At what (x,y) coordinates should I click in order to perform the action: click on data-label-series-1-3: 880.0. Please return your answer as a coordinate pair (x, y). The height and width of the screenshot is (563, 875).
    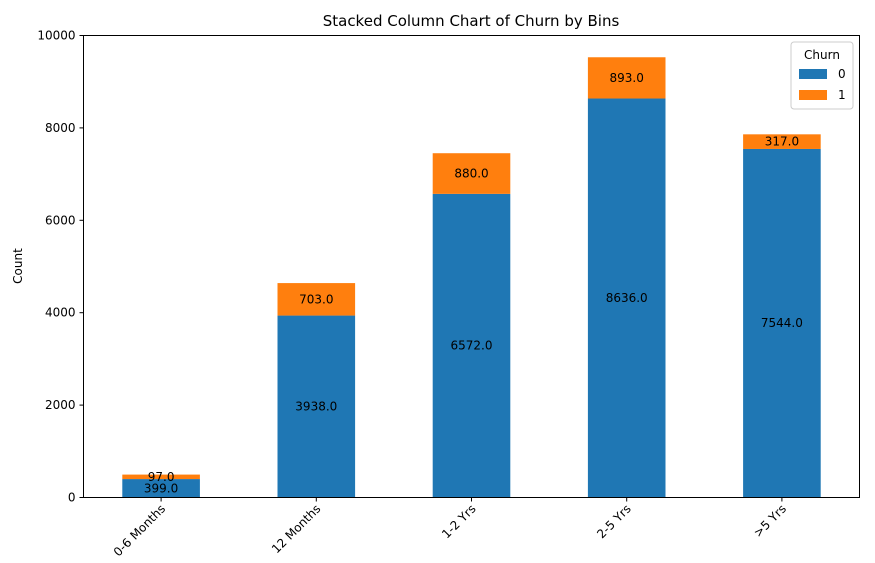
    Looking at the image, I should click on (471, 174).